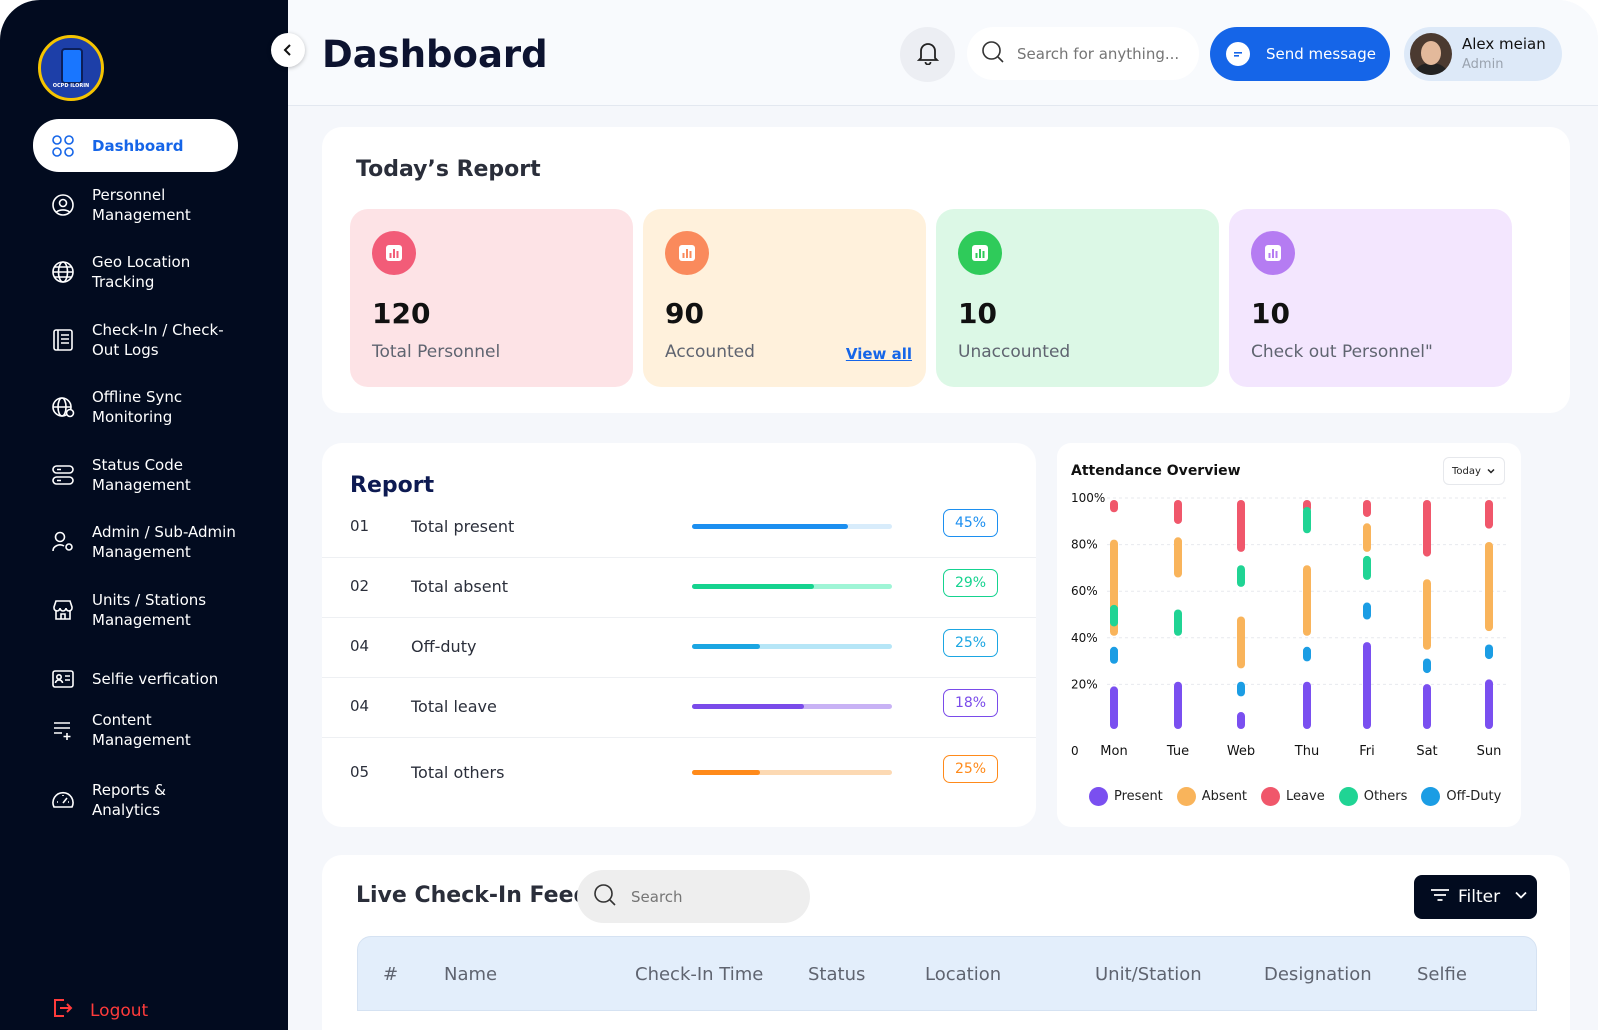 This screenshot has width=1598, height=1030. Describe the element at coordinates (1148, 974) in the screenshot. I see `column-header: Unit/Station` at that location.